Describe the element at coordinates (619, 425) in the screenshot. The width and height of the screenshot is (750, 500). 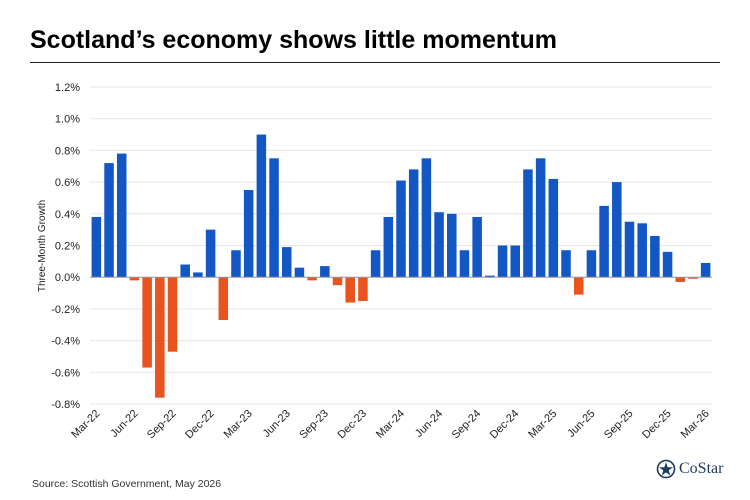
I see `x-tick-label: Sep-25` at that location.